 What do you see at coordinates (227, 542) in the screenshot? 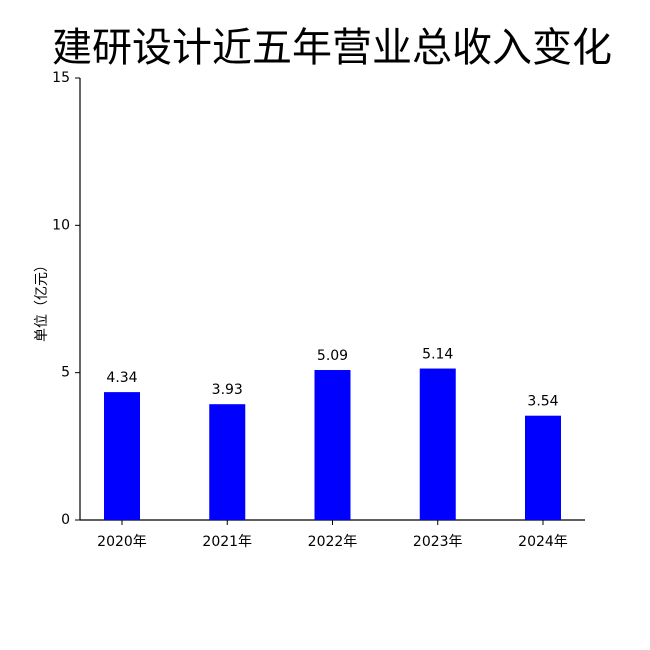
I see `x-tick-label: 2021年` at bounding box center [227, 542].